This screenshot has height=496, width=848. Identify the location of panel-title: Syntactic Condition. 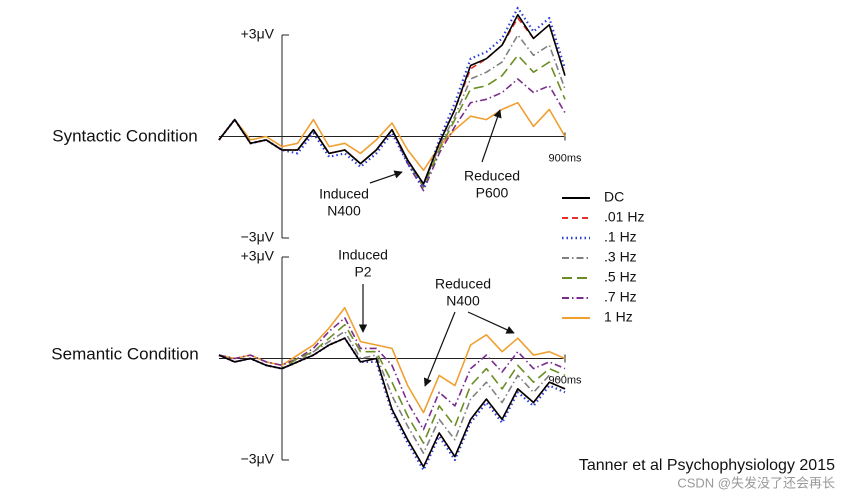
(125, 135).